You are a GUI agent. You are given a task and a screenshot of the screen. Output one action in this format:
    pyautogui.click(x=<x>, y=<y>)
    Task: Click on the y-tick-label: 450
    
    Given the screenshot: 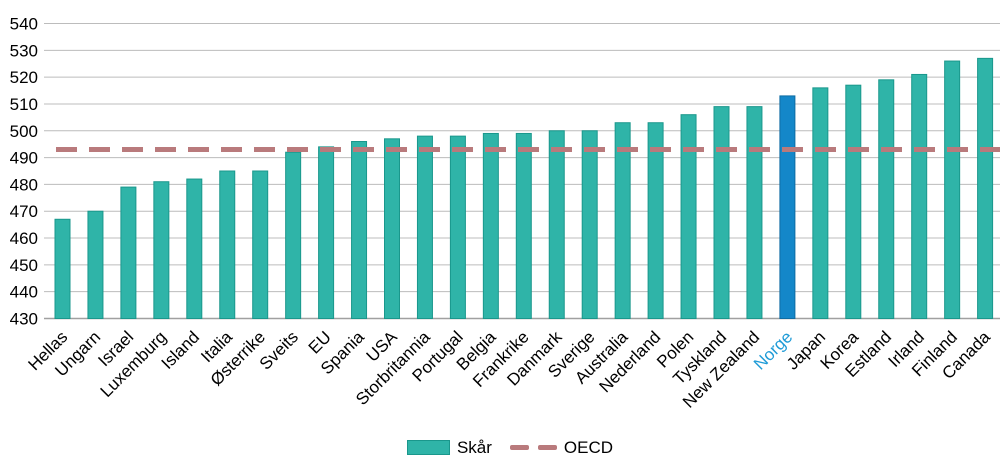 What is the action you would take?
    pyautogui.click(x=24, y=265)
    